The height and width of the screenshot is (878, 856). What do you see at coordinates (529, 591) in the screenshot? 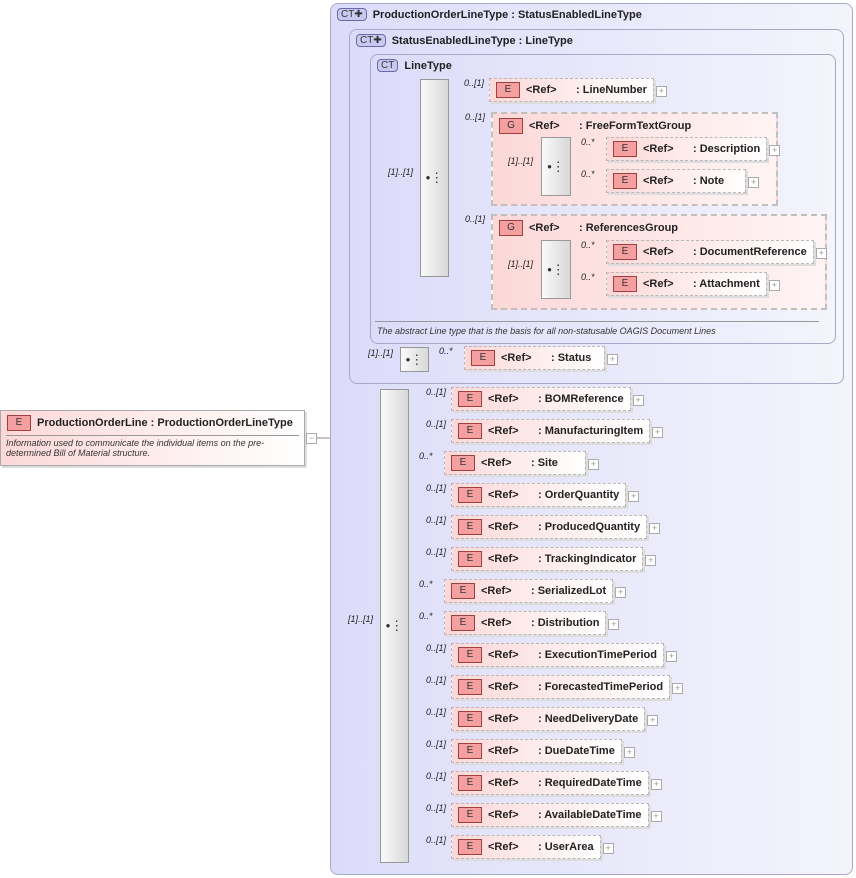
I see `element-ref-box: E <Ref>: SerializedLot` at bounding box center [529, 591].